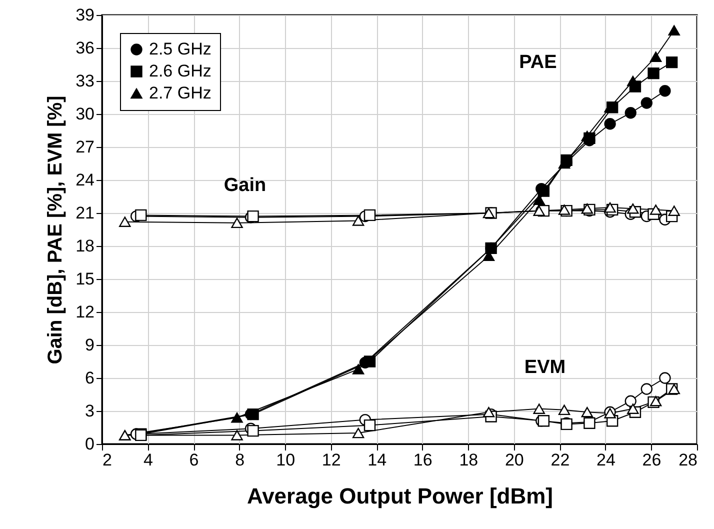 This screenshot has width=714, height=529. What do you see at coordinates (85, 246) in the screenshot?
I see `y-tick-label: 18` at bounding box center [85, 246].